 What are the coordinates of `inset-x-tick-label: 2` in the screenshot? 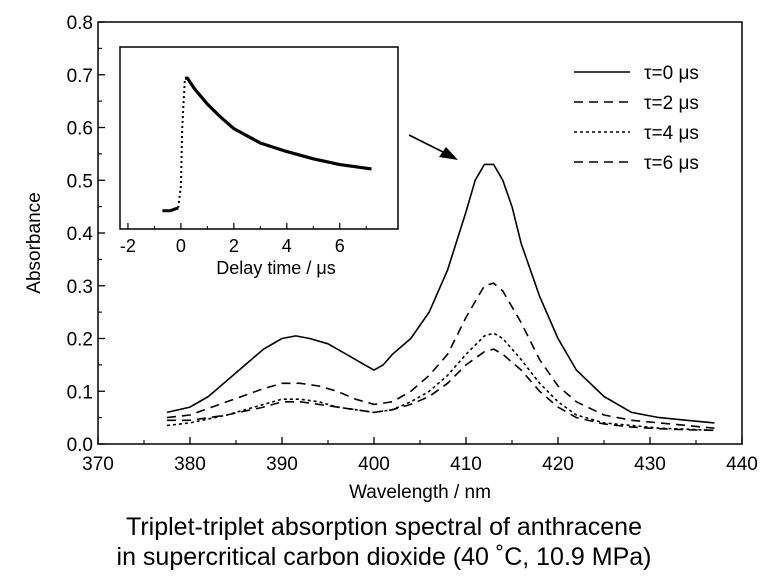 It's located at (234, 246).